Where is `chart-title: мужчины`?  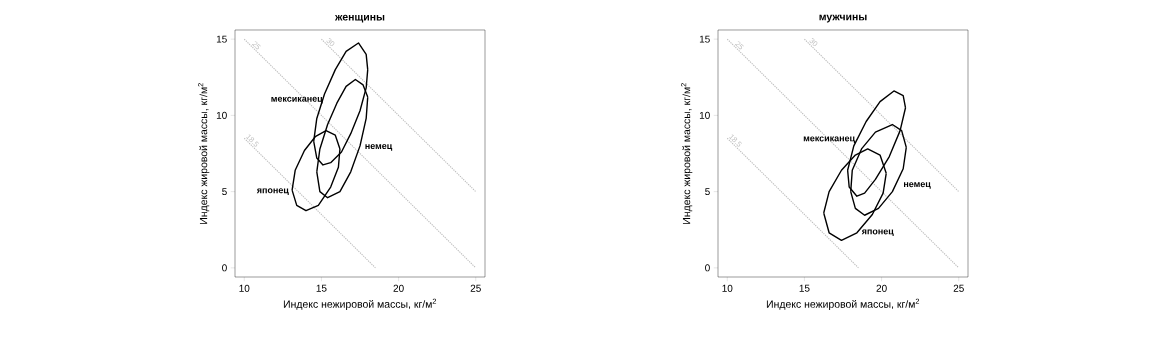 chart-title: мужчины is located at coordinates (843, 18).